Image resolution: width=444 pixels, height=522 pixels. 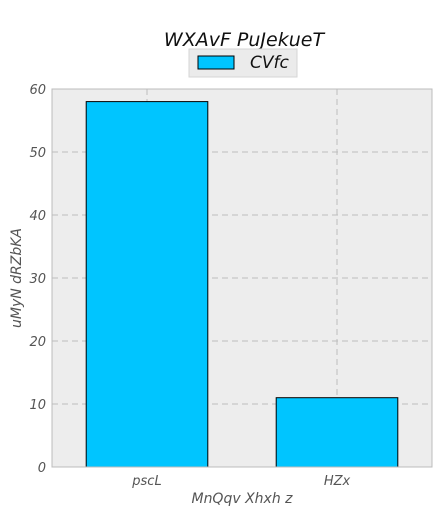 I want to click on y-tick-label: 60, so click(x=37, y=90).